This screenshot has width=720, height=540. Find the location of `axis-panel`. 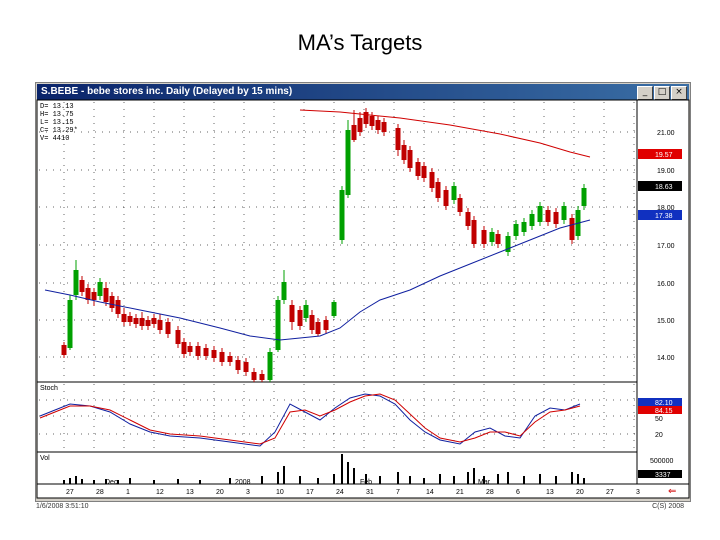

axis-panel is located at coordinates (663, 292).